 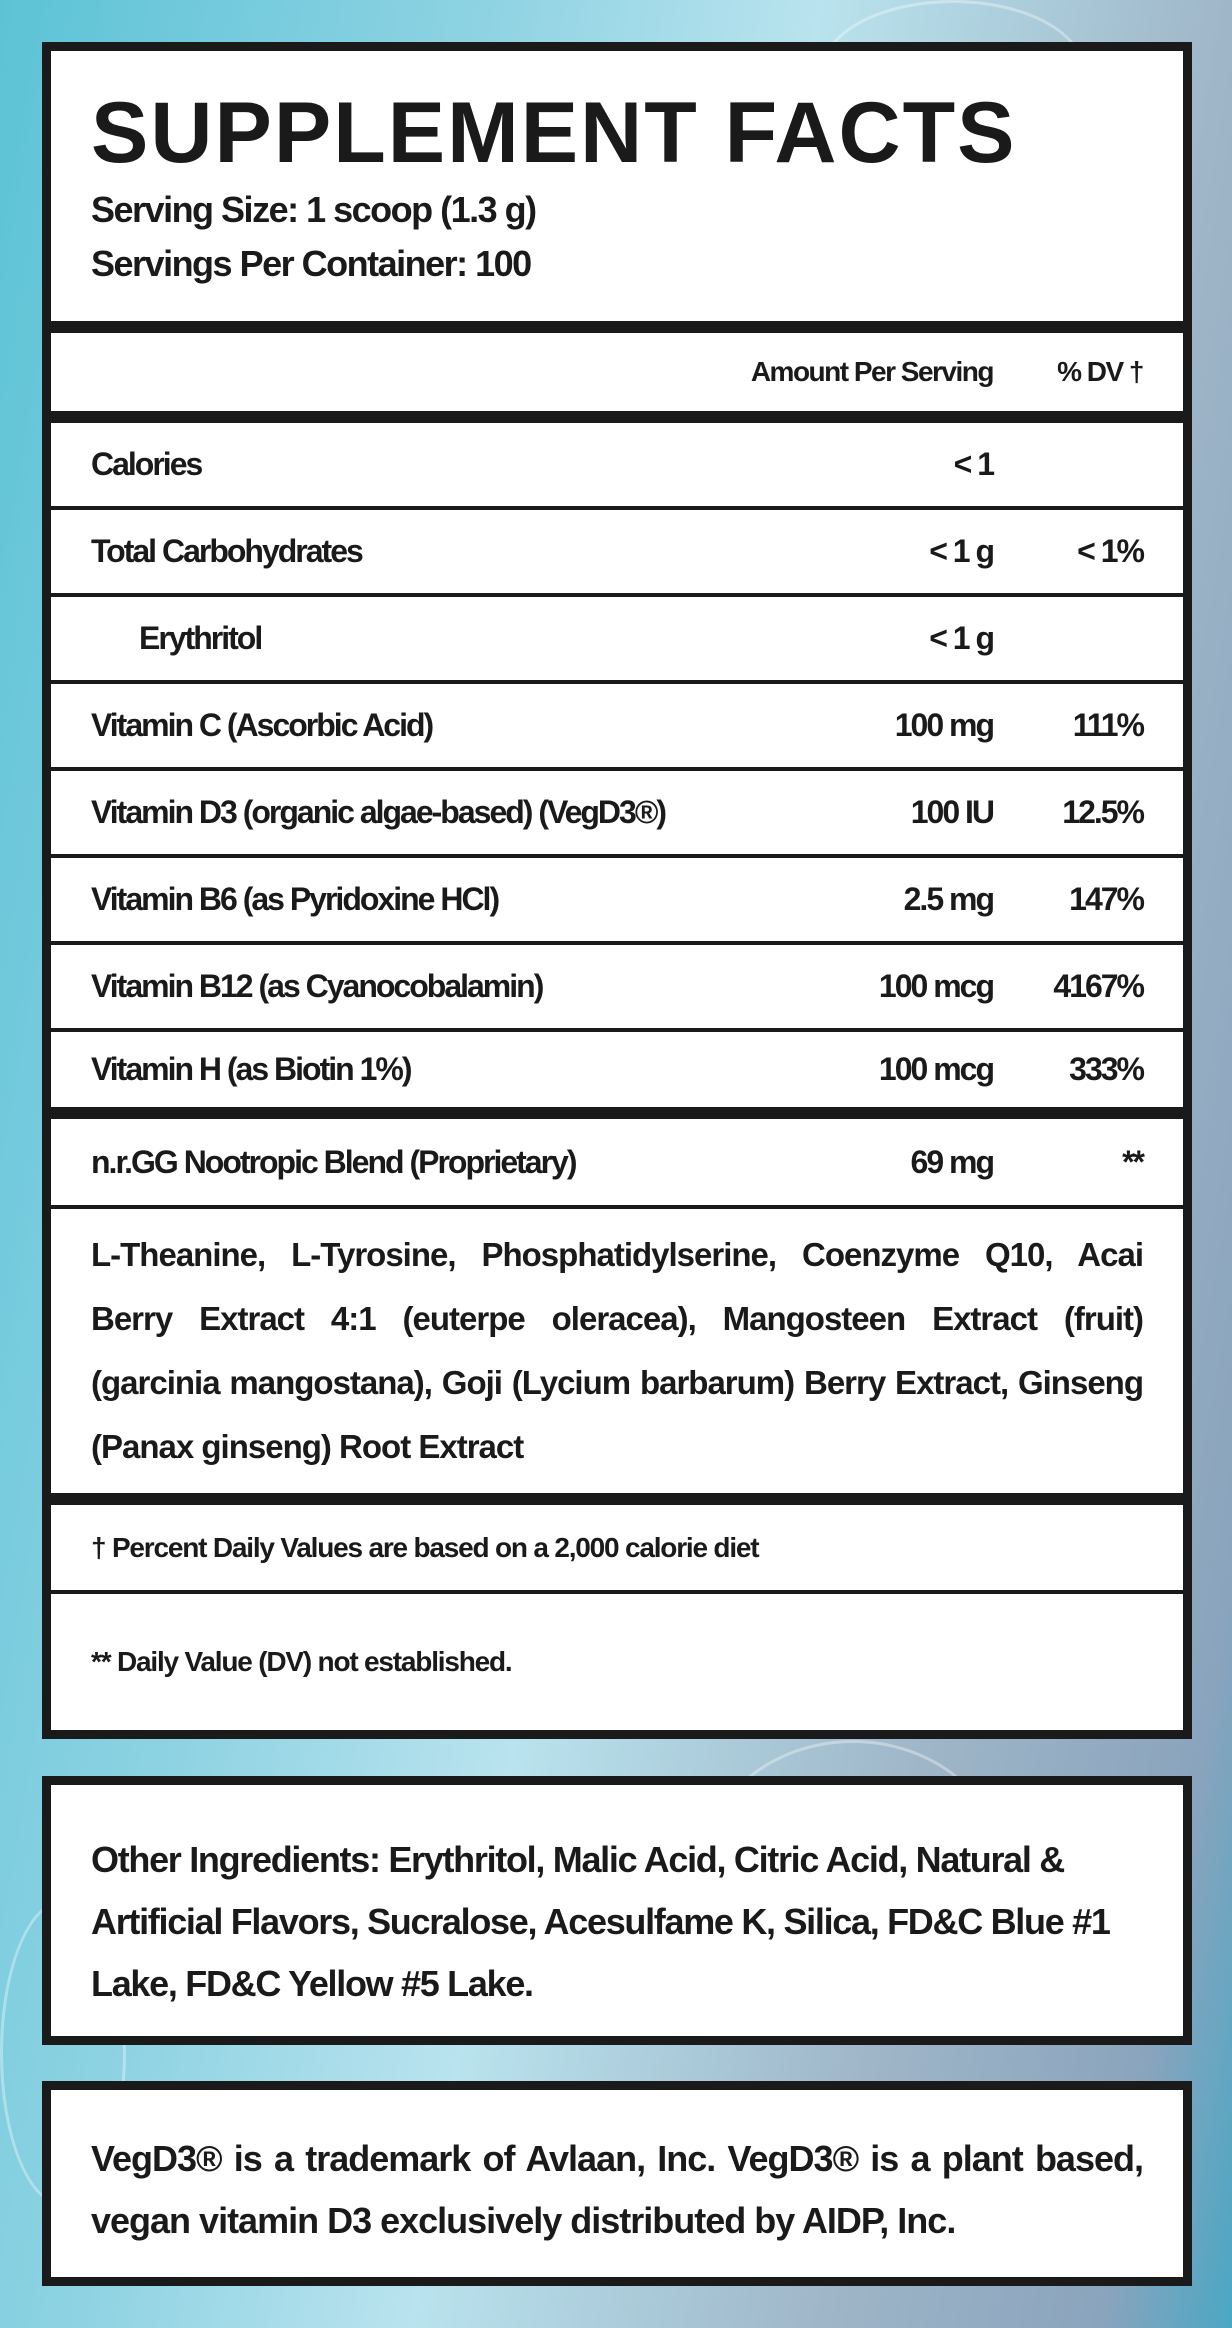 I want to click on blend-dv: **, so click(x=1133, y=1161).